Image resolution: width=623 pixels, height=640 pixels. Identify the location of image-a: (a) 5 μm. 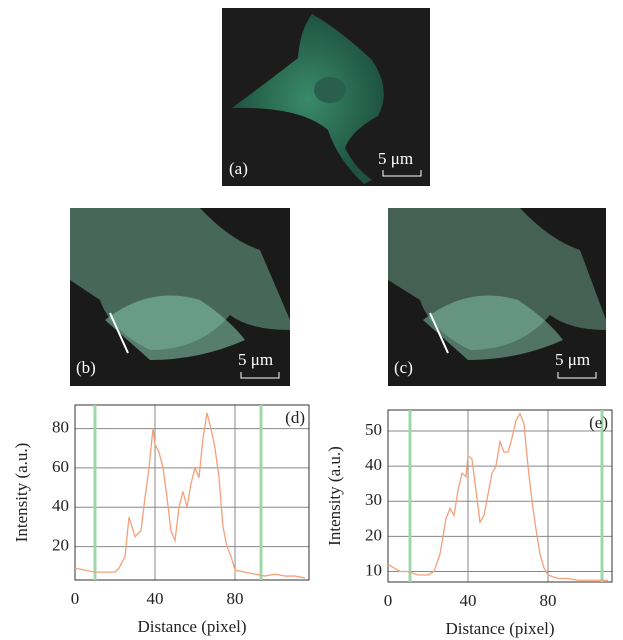
(326, 97).